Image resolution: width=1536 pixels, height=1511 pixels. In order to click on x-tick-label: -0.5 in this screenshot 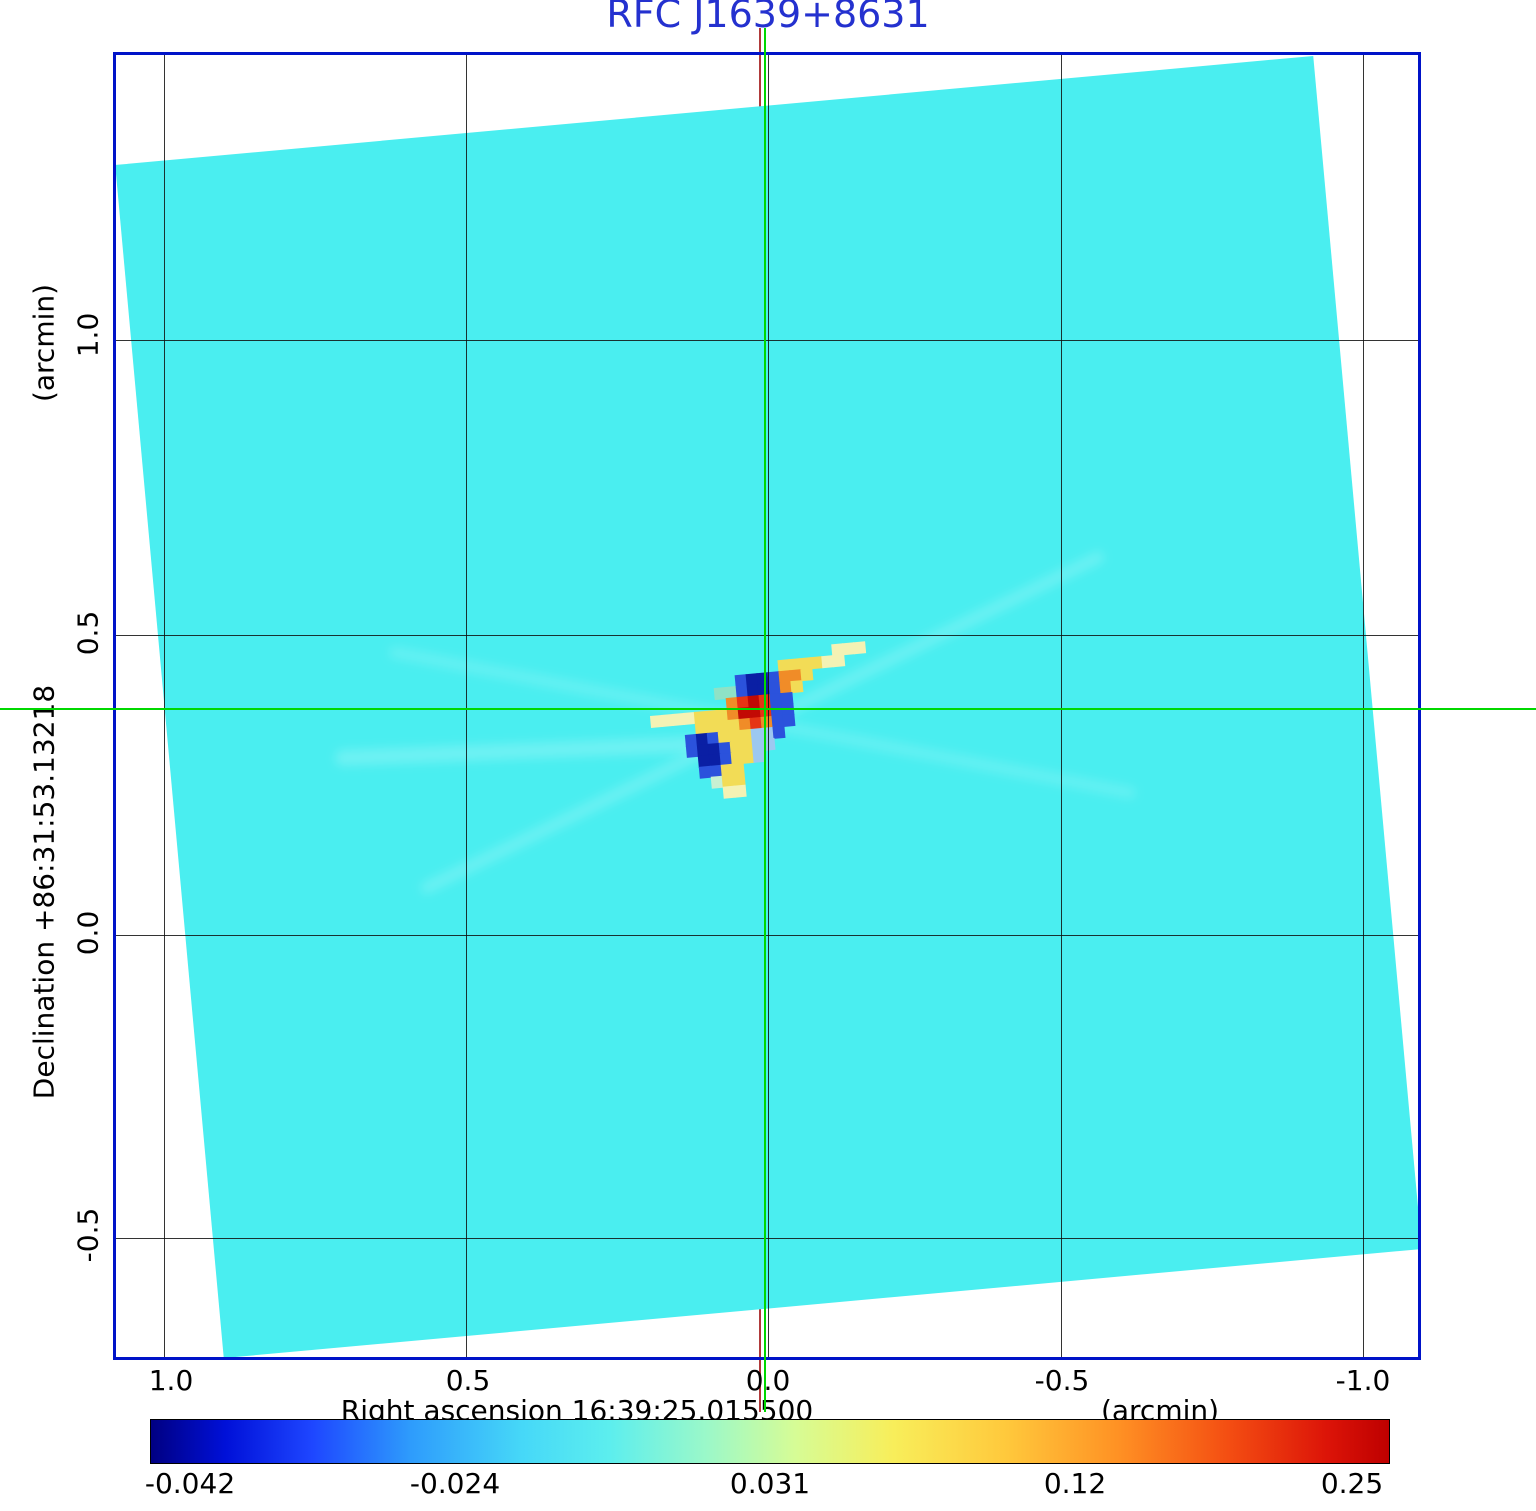, I will do `click(1062, 1380)`.